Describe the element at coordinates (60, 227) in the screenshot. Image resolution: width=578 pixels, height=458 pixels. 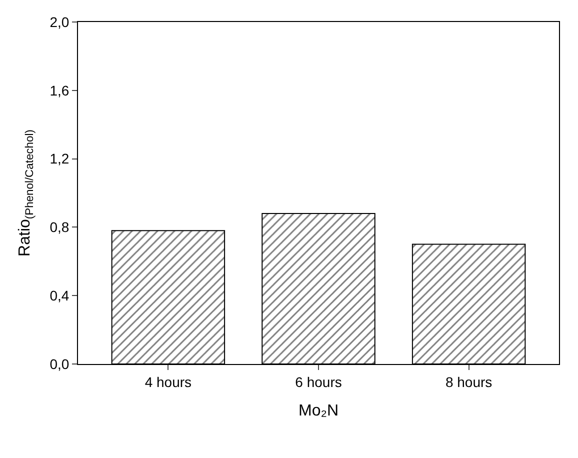
I see `y-tick-label: 0,8` at that location.